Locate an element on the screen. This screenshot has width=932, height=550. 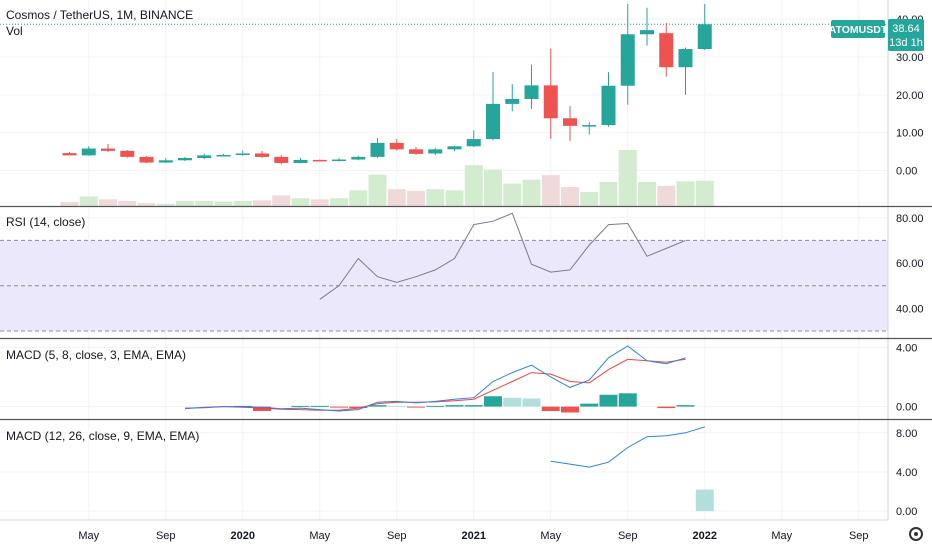
y-tick-label: 60.00 is located at coordinates (910, 264).